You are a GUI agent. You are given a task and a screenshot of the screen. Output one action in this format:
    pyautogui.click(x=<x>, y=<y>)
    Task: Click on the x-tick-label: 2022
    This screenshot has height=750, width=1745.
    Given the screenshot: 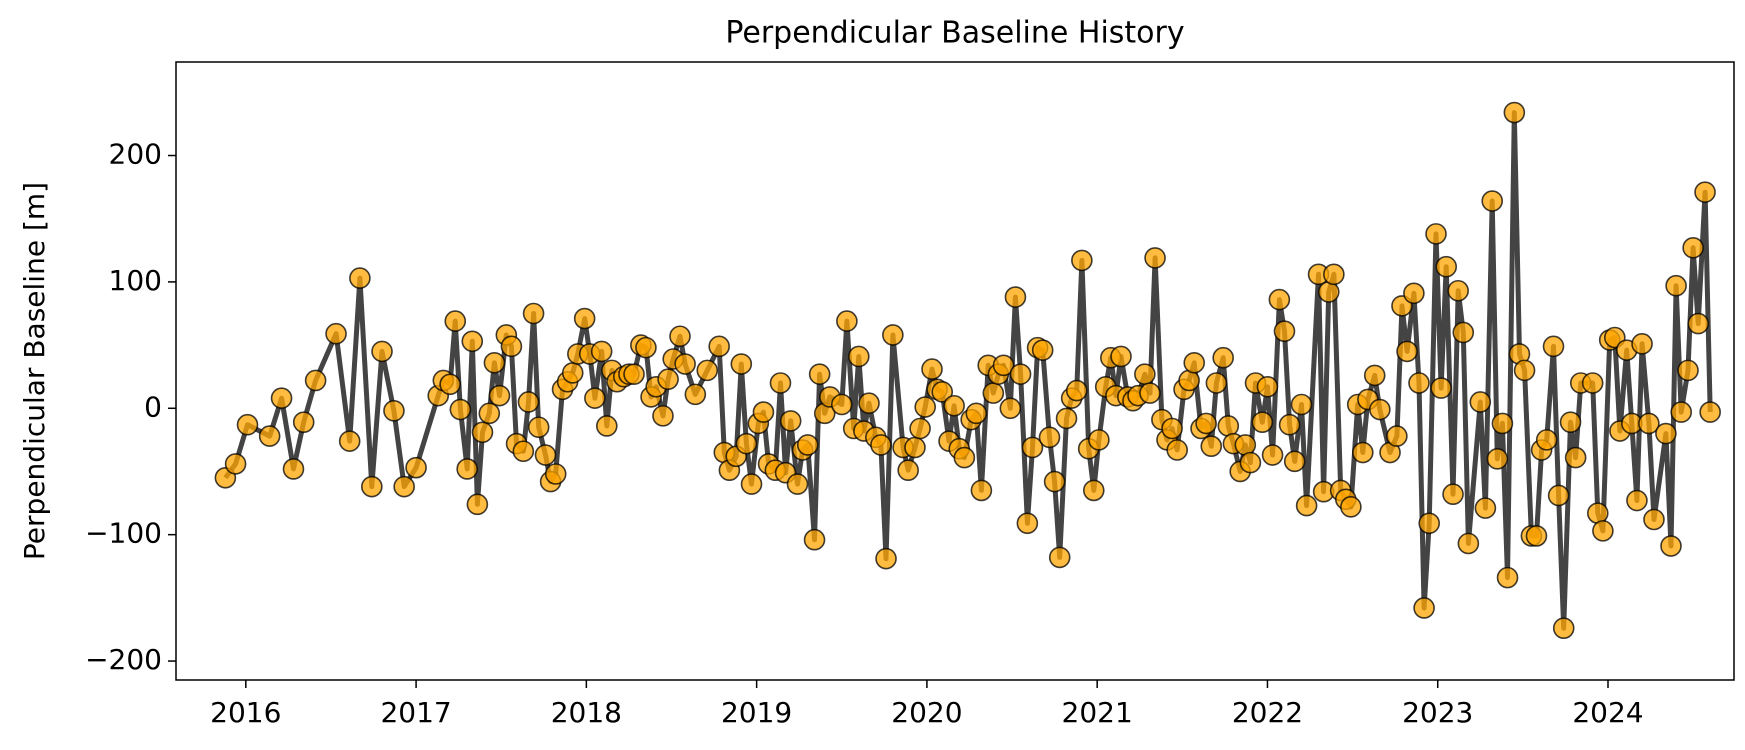 What is the action you would take?
    pyautogui.click(x=1267, y=712)
    